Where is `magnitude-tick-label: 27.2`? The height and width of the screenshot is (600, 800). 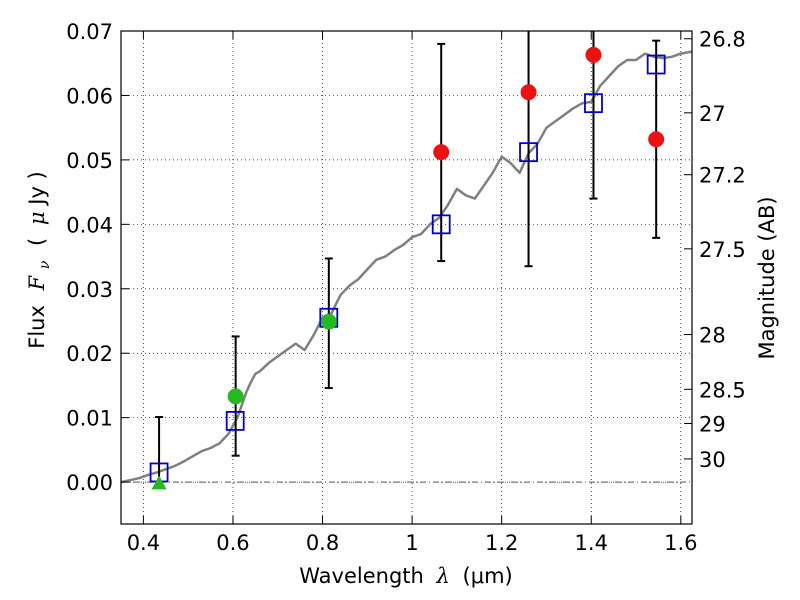 magnitude-tick-label: 27.2 is located at coordinates (722, 176).